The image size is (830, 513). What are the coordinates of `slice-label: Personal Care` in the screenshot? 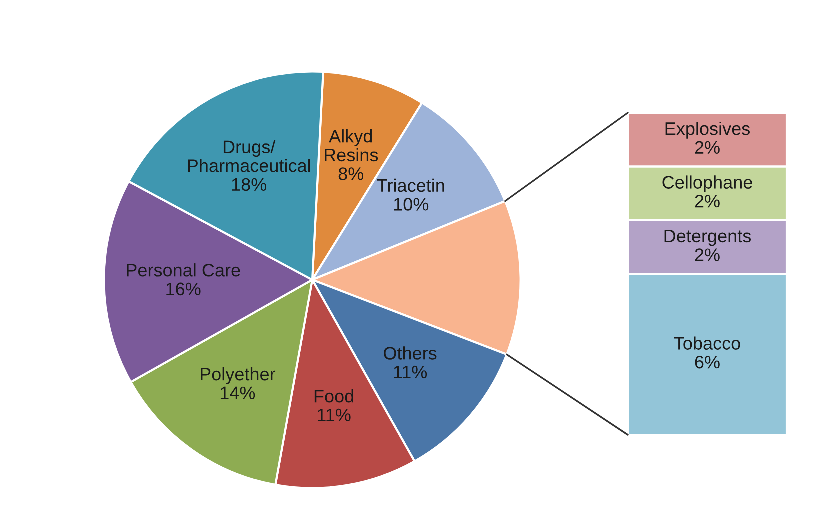 It's located at (183, 270).